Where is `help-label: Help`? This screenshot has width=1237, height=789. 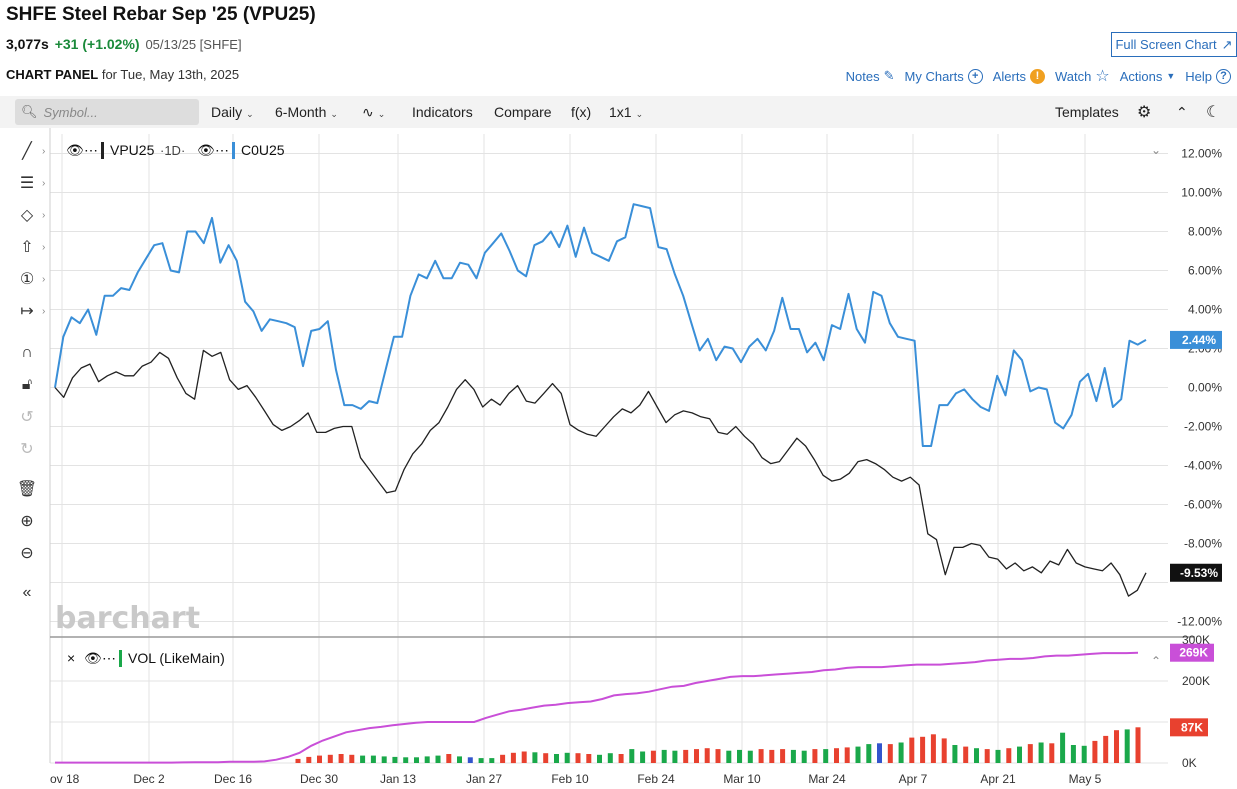 help-label: Help is located at coordinates (1198, 76).